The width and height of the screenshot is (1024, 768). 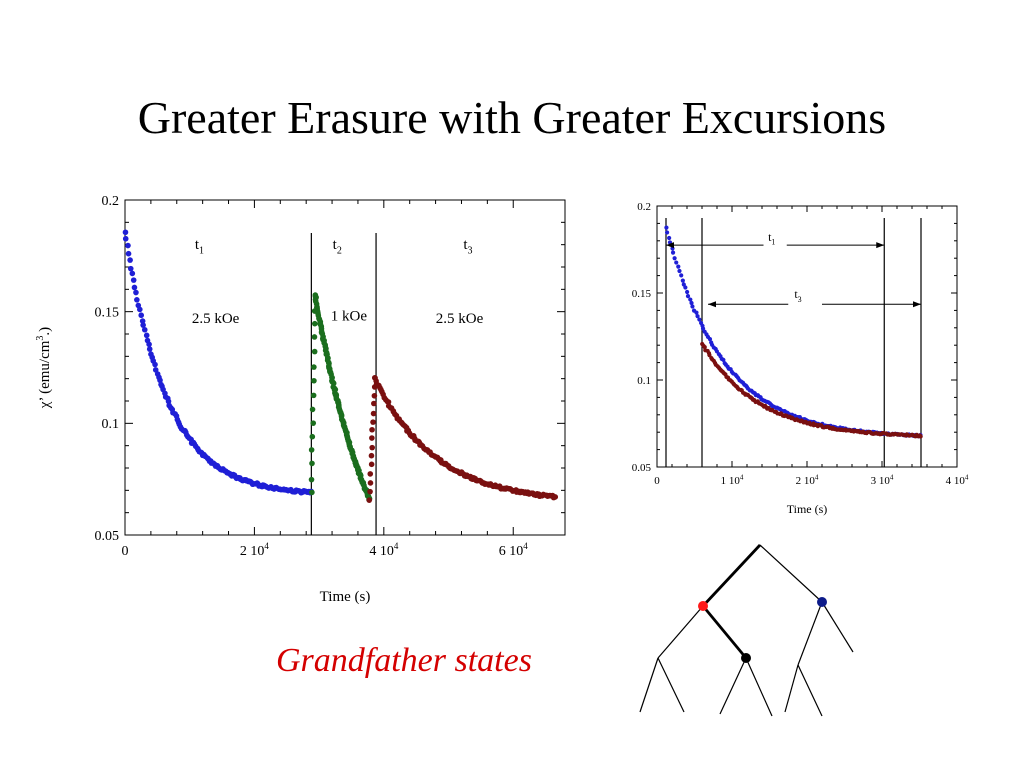 What do you see at coordinates (644, 207) in the screenshot?
I see `y-tick-label: 0.2` at bounding box center [644, 207].